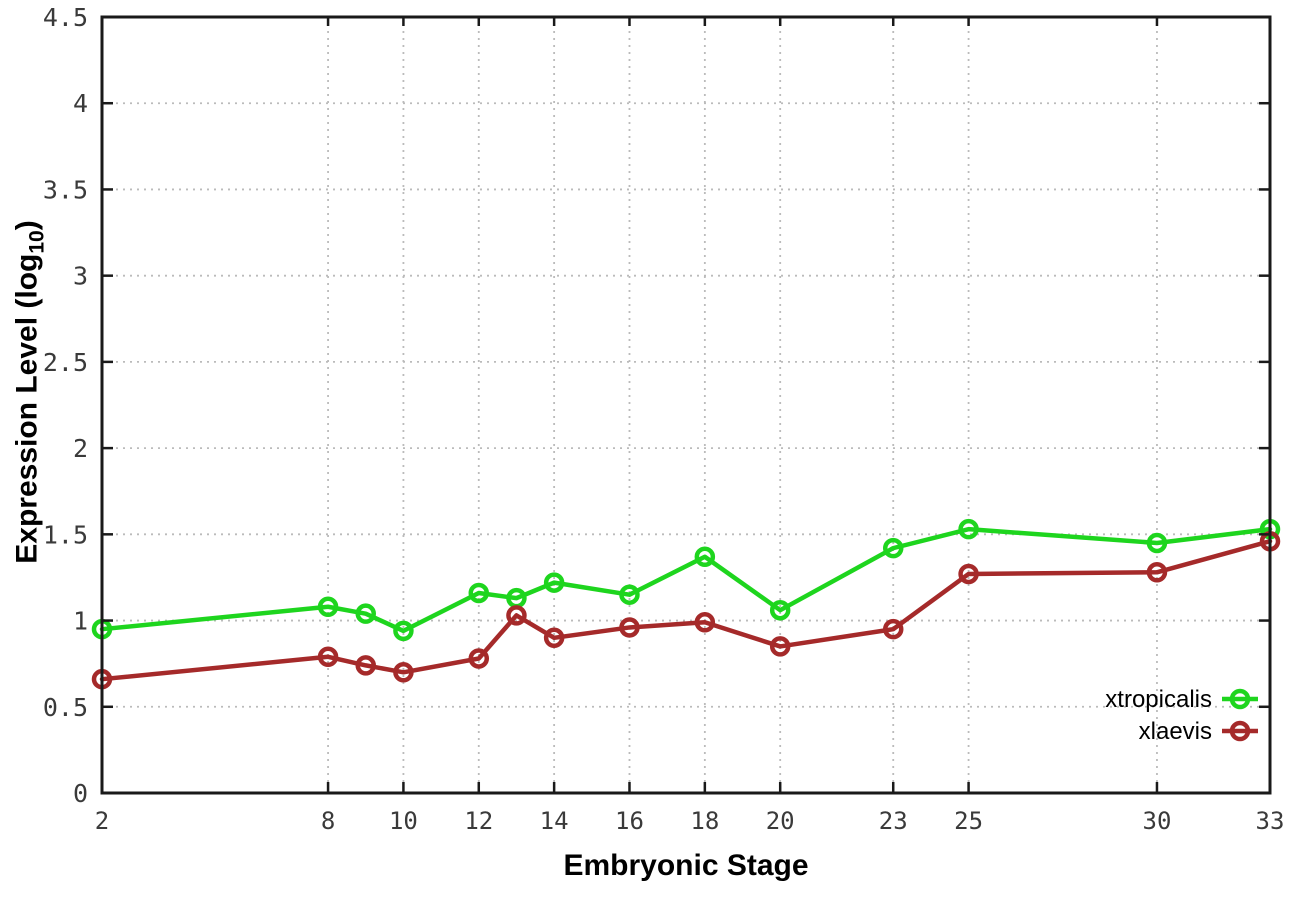 The image size is (1296, 907). What do you see at coordinates (893, 821) in the screenshot?
I see `xtick-label: 23` at bounding box center [893, 821].